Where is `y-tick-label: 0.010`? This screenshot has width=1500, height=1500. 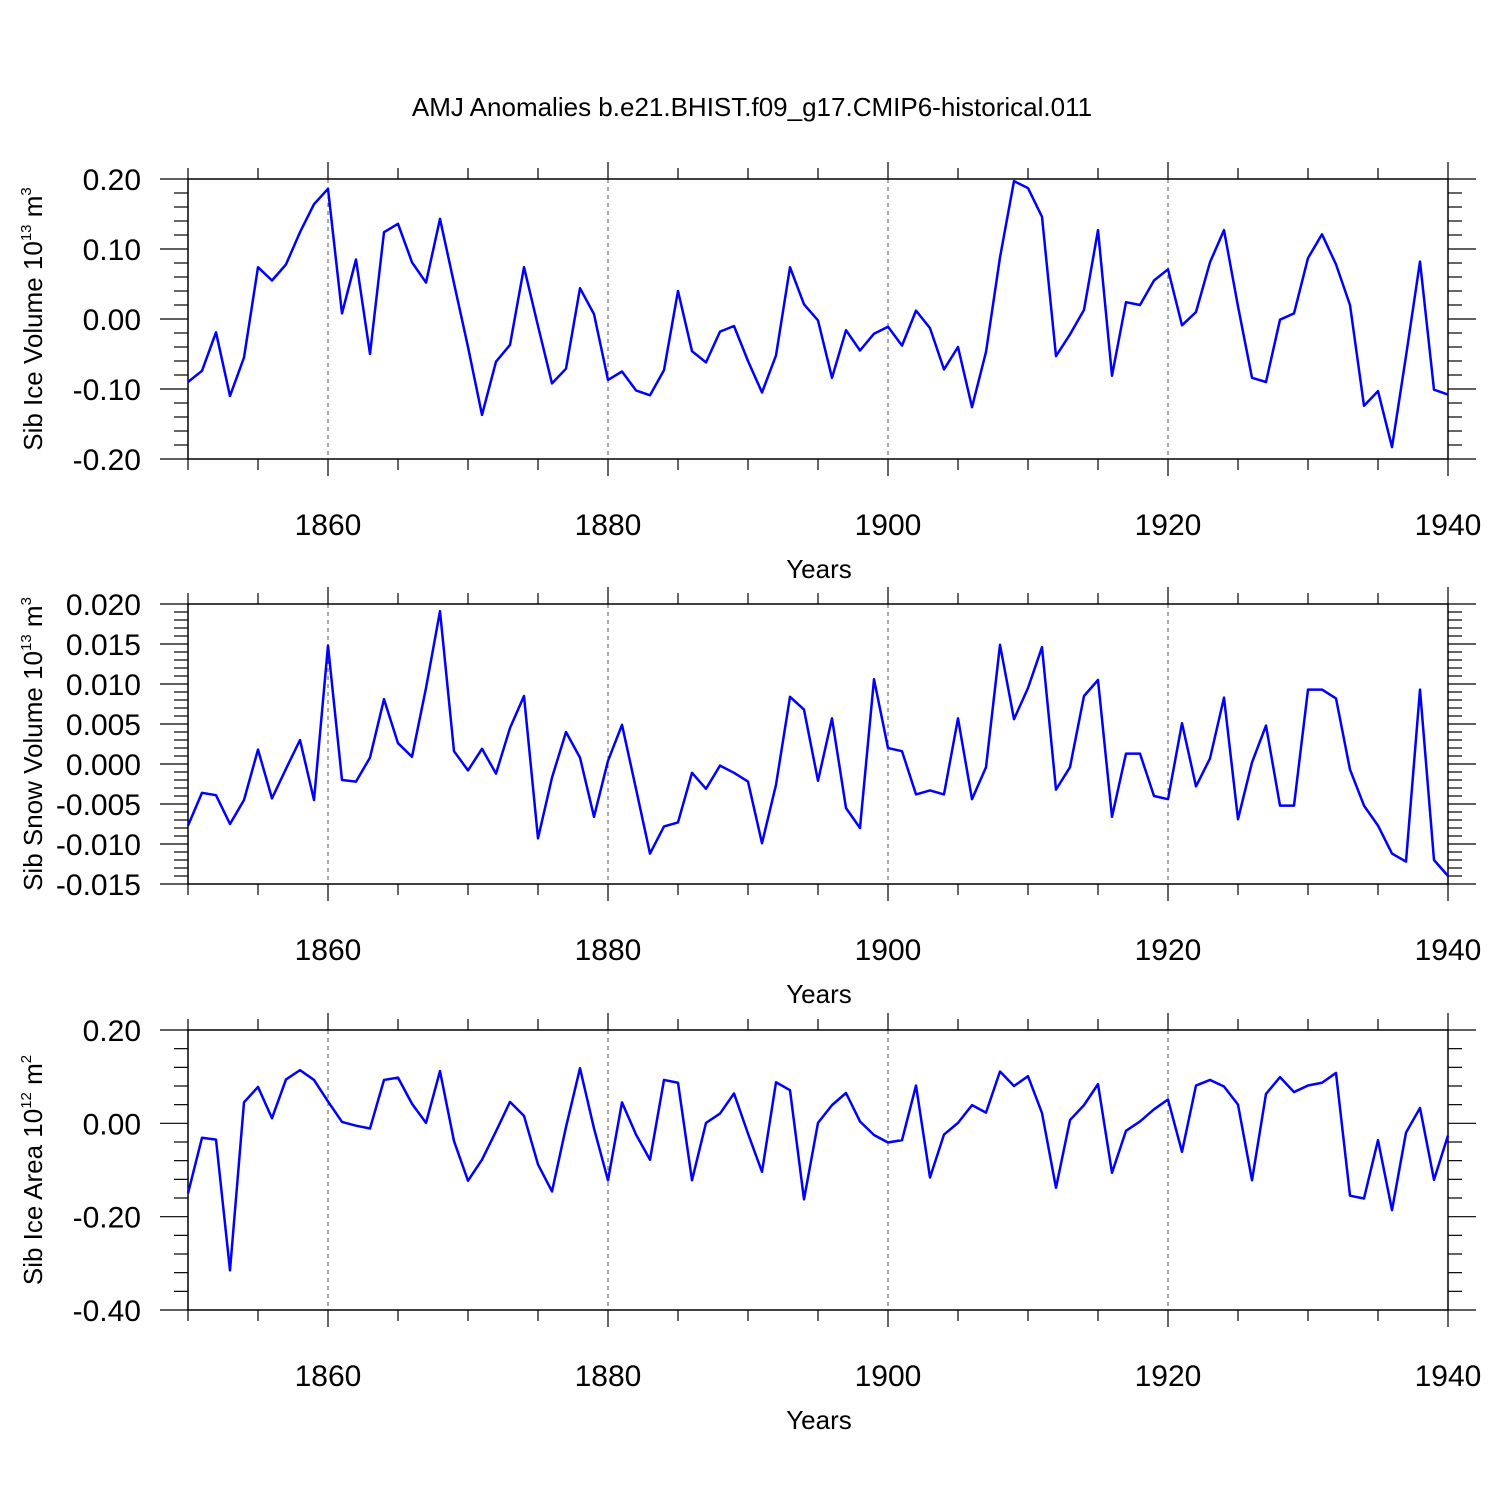
y-tick-label: 0.010 is located at coordinates (103, 685).